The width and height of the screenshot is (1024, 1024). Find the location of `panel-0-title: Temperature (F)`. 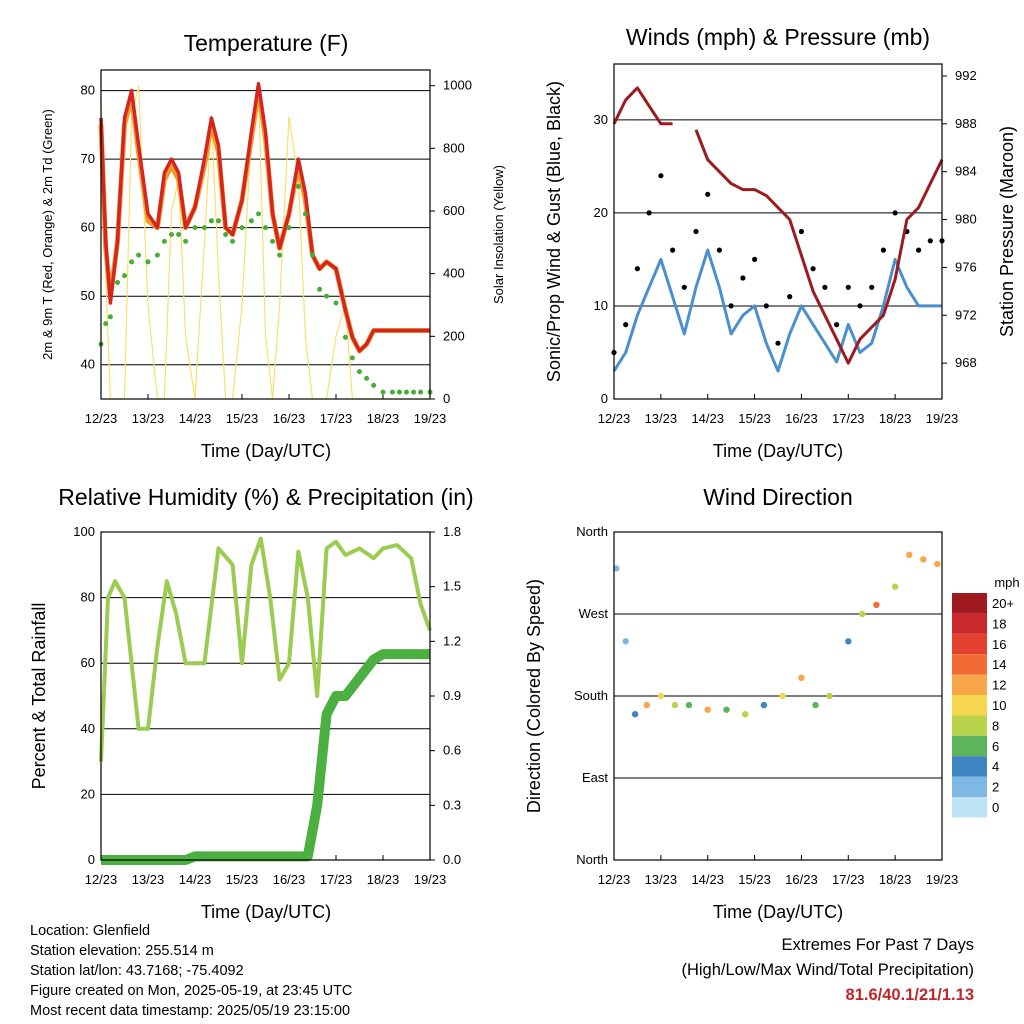

panel-0-title: Temperature (F) is located at coordinates (266, 43).